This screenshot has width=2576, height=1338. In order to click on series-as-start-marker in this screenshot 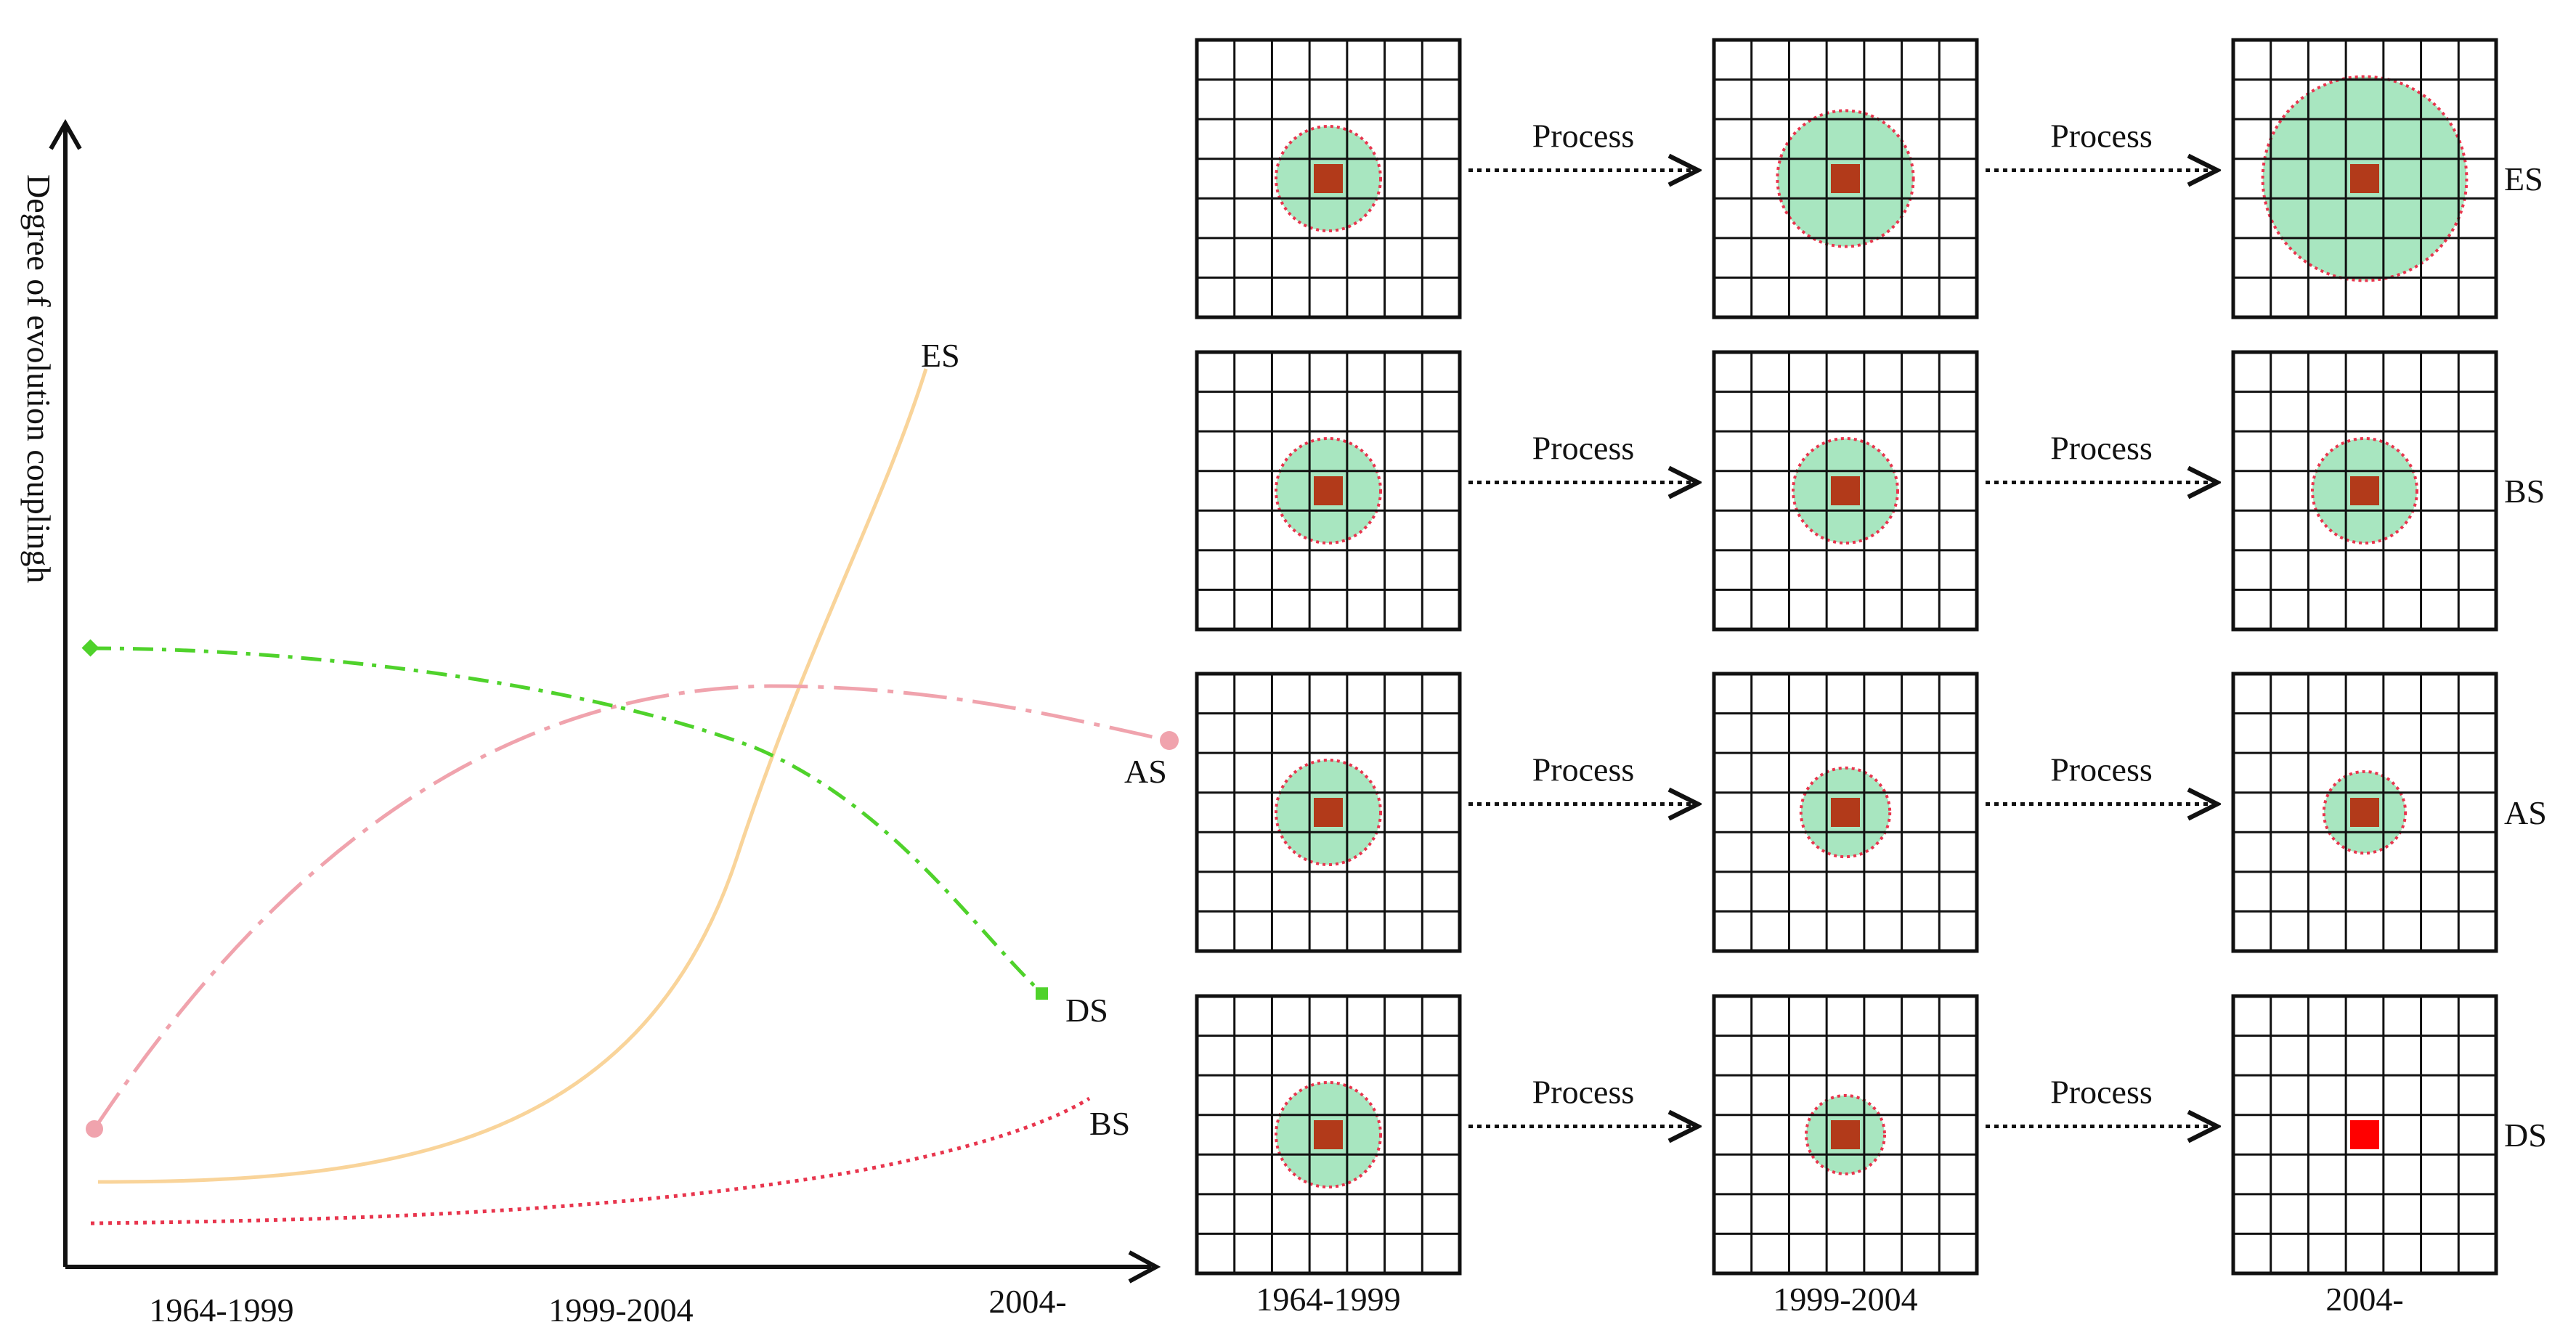, I will do `click(95, 1129)`.